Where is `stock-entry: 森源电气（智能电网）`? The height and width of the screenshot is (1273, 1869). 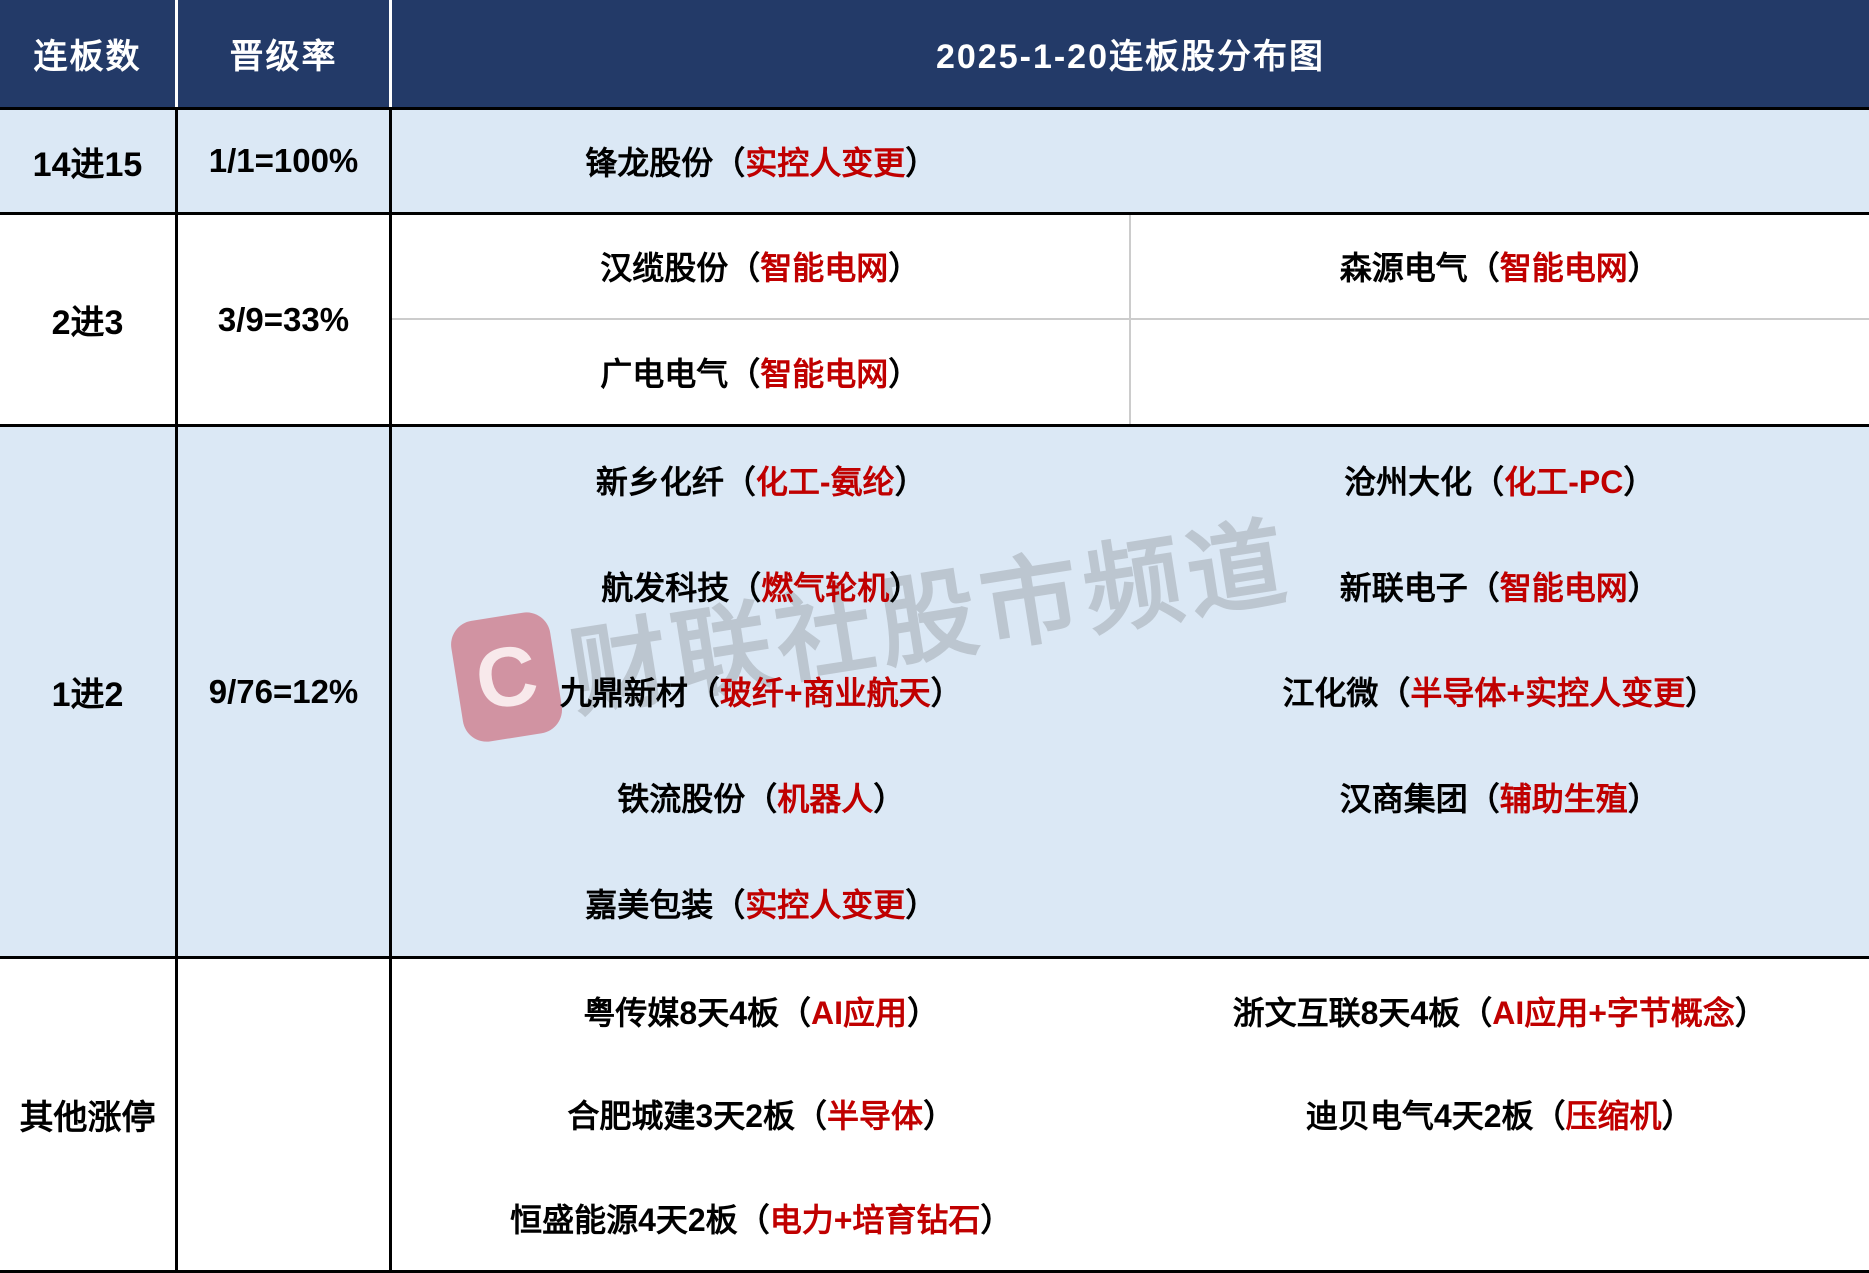
stock-entry: 森源电气（智能电网） is located at coordinates (1500, 266).